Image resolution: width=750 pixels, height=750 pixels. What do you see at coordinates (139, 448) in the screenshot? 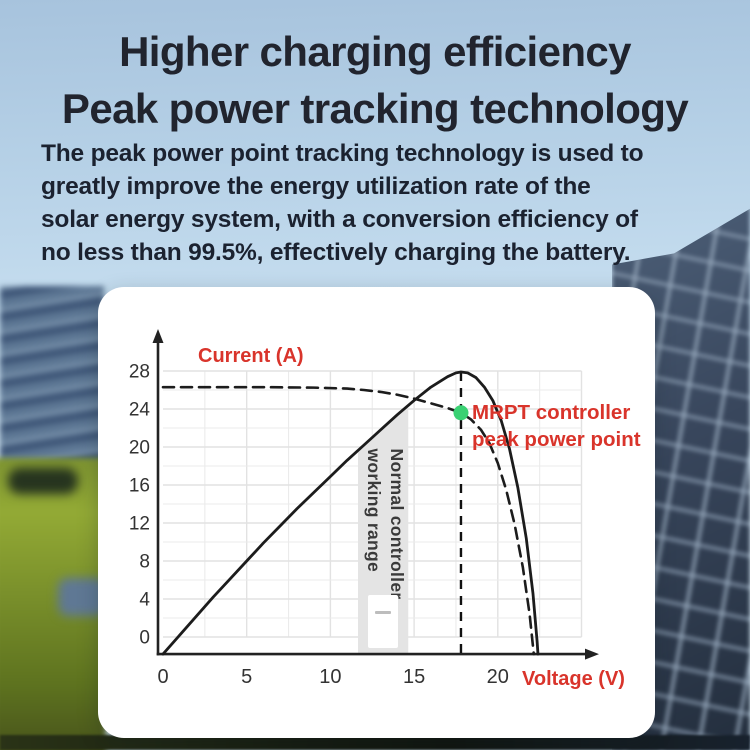
I see `y-tick-label: 20` at bounding box center [139, 448].